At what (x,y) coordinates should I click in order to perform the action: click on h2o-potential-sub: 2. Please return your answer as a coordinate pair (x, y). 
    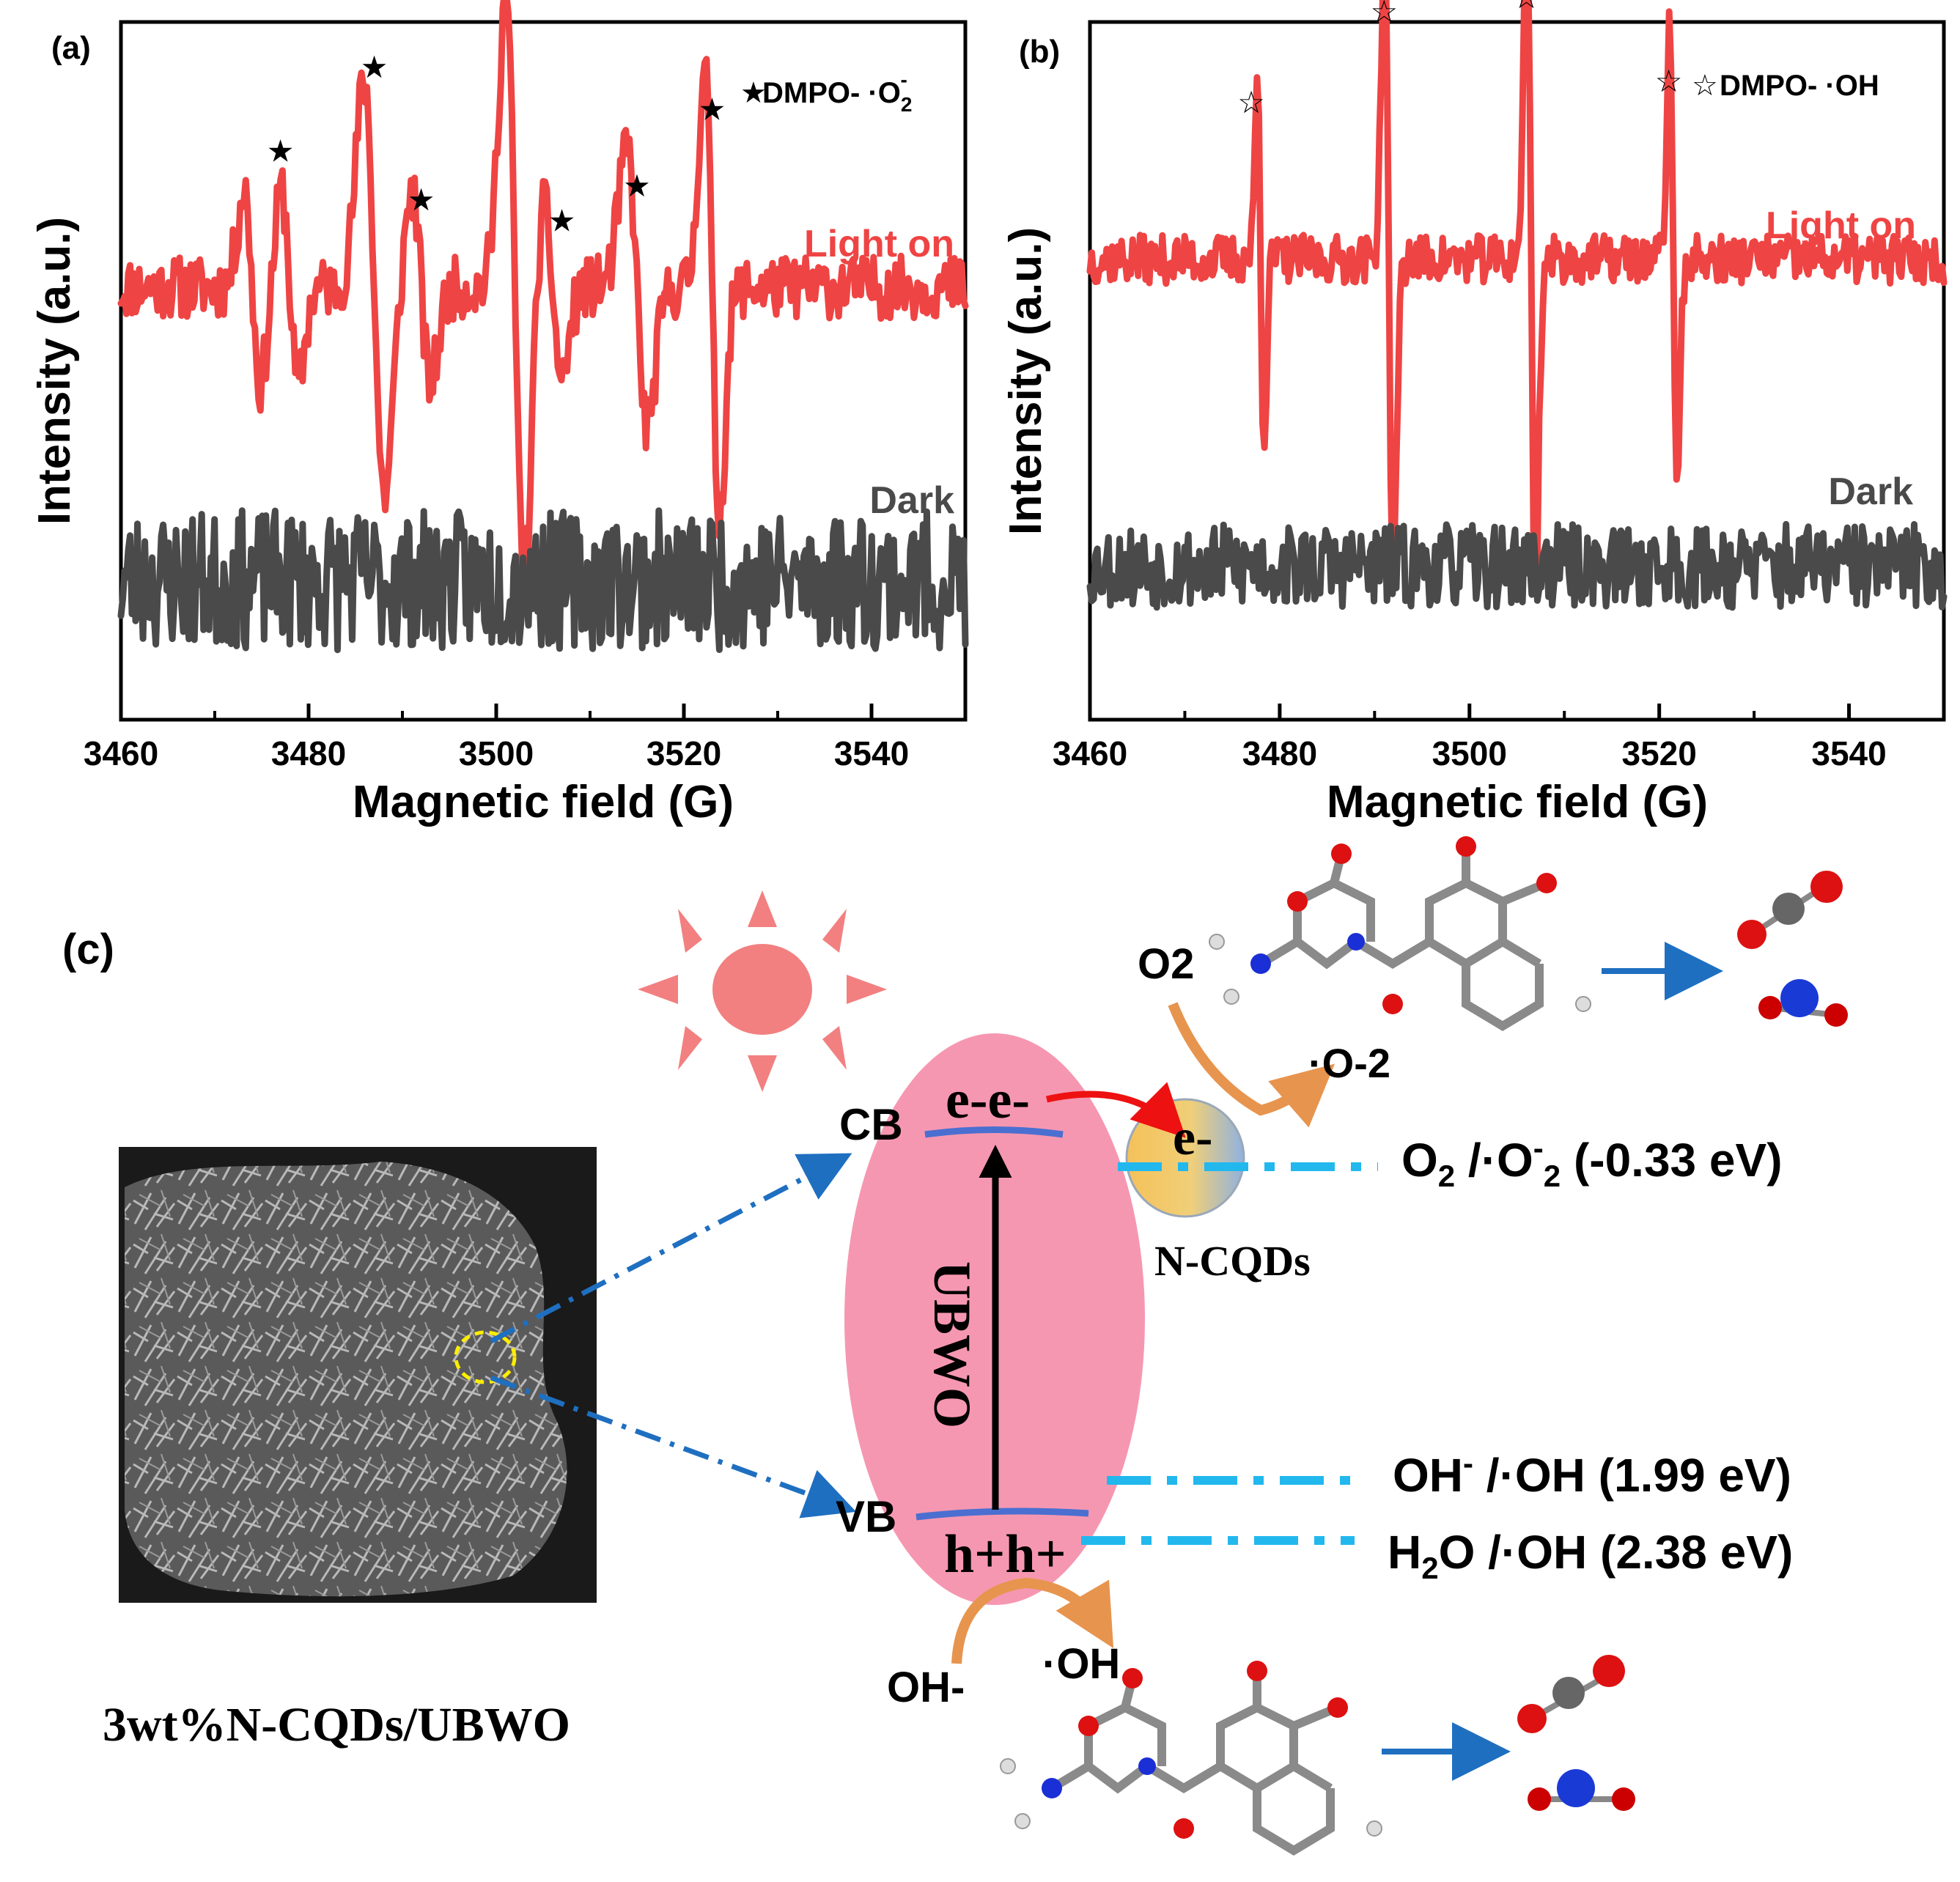
    Looking at the image, I should click on (1429, 1568).